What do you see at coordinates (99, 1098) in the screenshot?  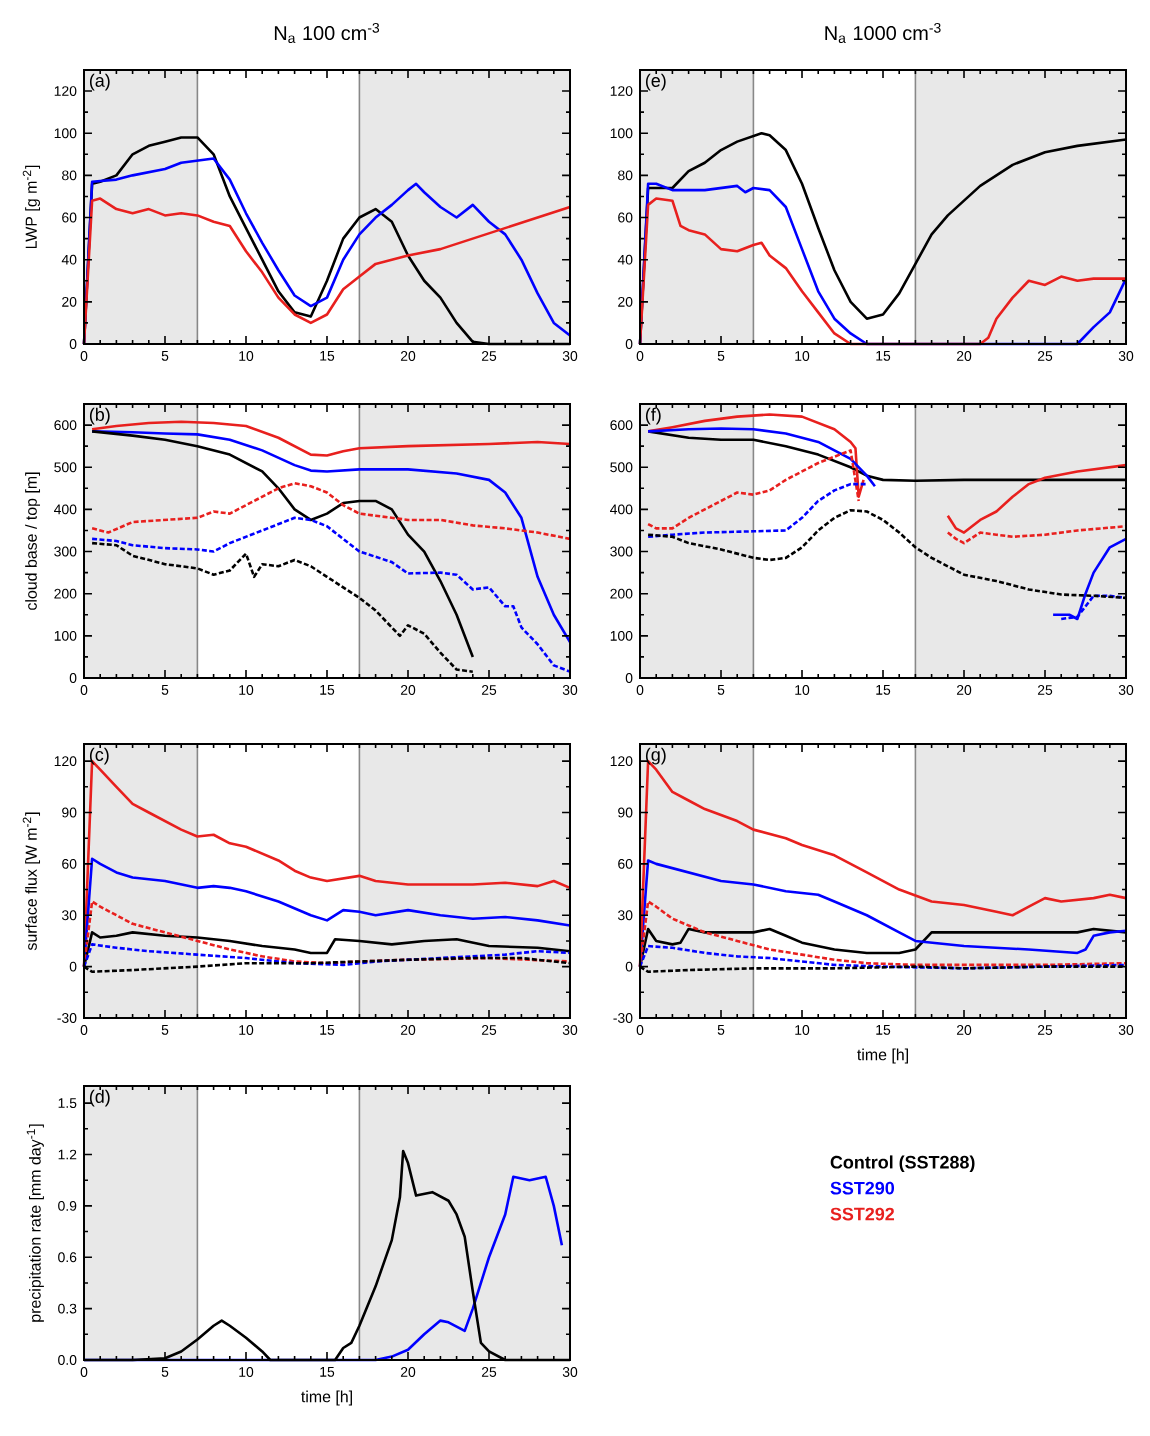 I see `annotation: (d)` at bounding box center [99, 1098].